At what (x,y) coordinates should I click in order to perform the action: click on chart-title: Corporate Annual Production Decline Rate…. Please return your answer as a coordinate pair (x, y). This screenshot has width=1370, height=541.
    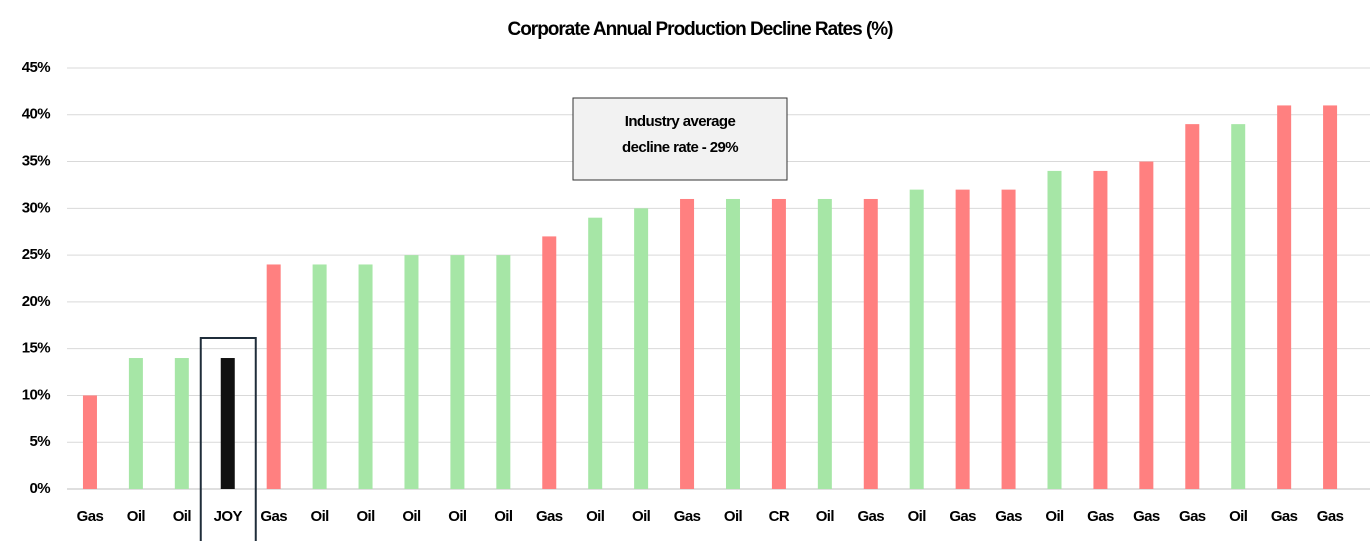
    Looking at the image, I should click on (700, 29).